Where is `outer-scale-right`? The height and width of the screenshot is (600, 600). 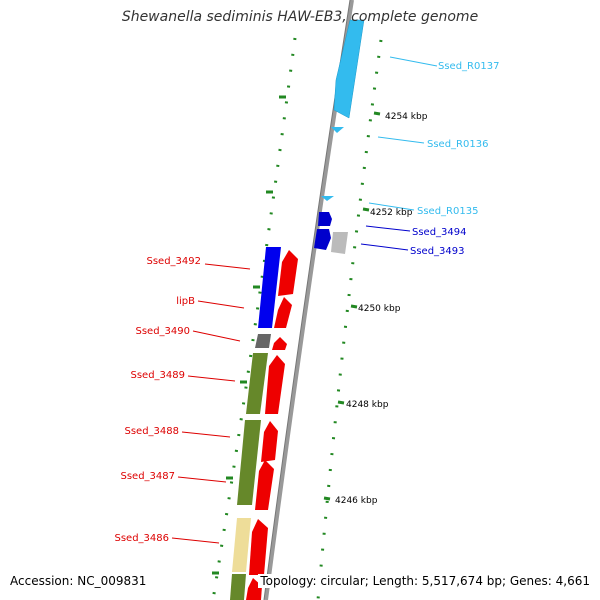 outer-scale-right is located at coordinates (349, 319).